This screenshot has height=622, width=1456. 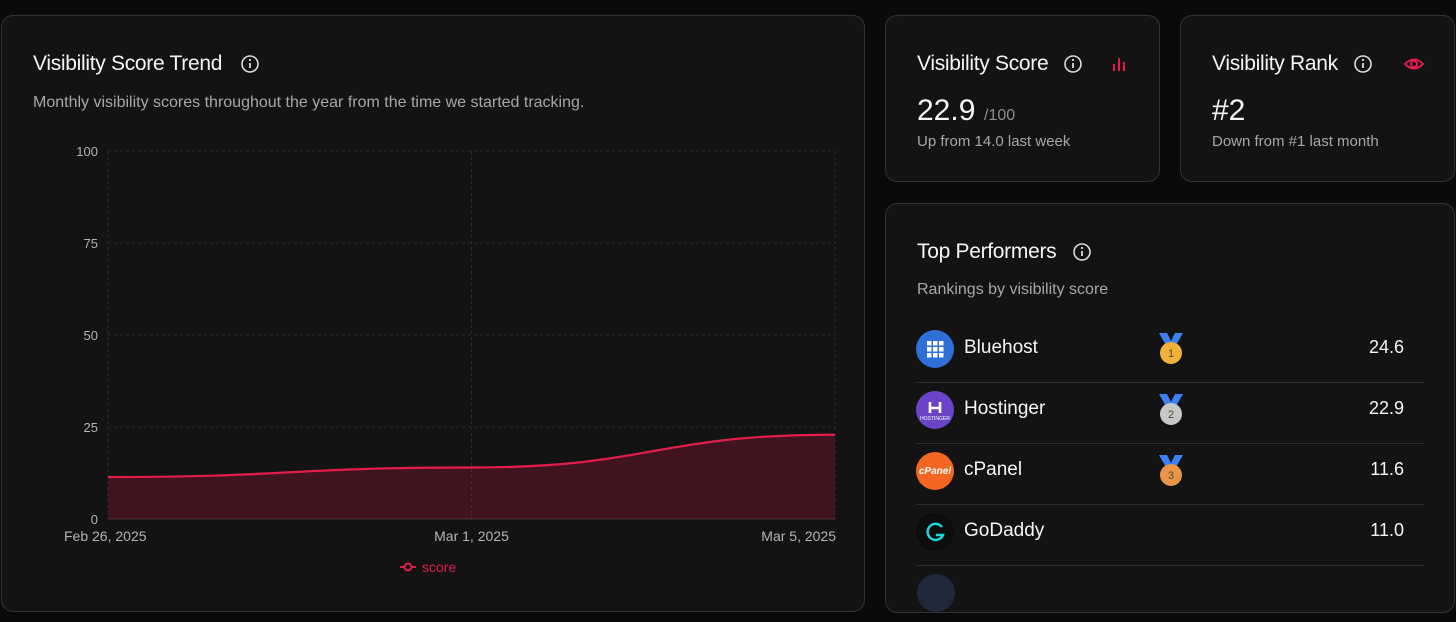 I want to click on card-title: Visibility Score, so click(x=983, y=63).